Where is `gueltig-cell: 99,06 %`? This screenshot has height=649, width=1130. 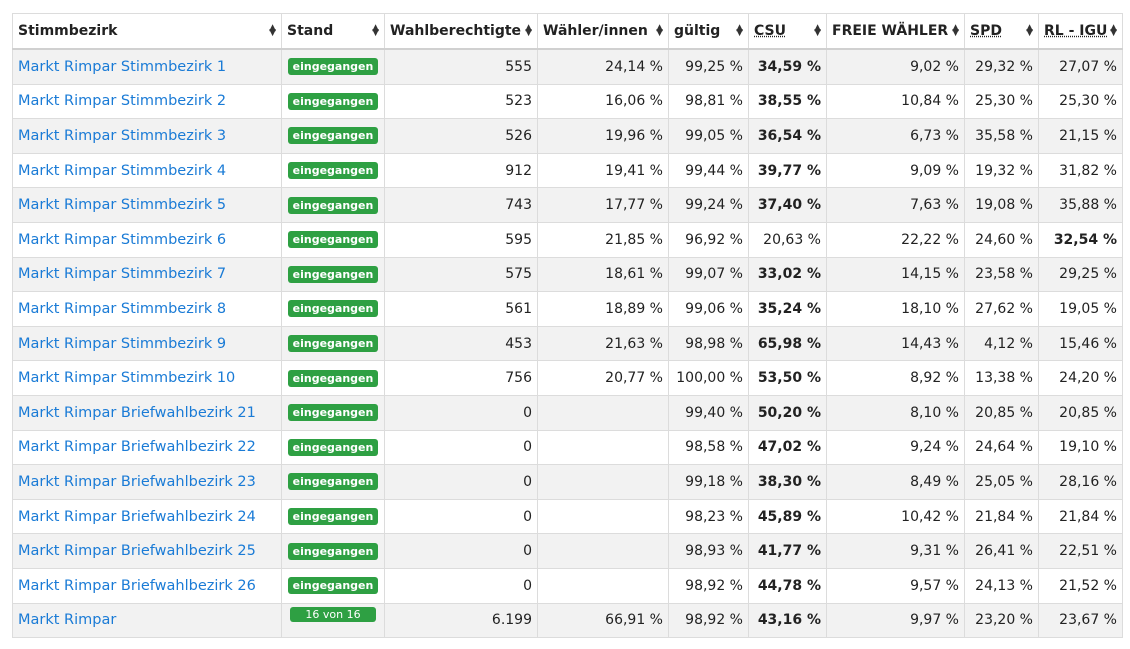
gueltig-cell: 99,06 % is located at coordinates (708, 309).